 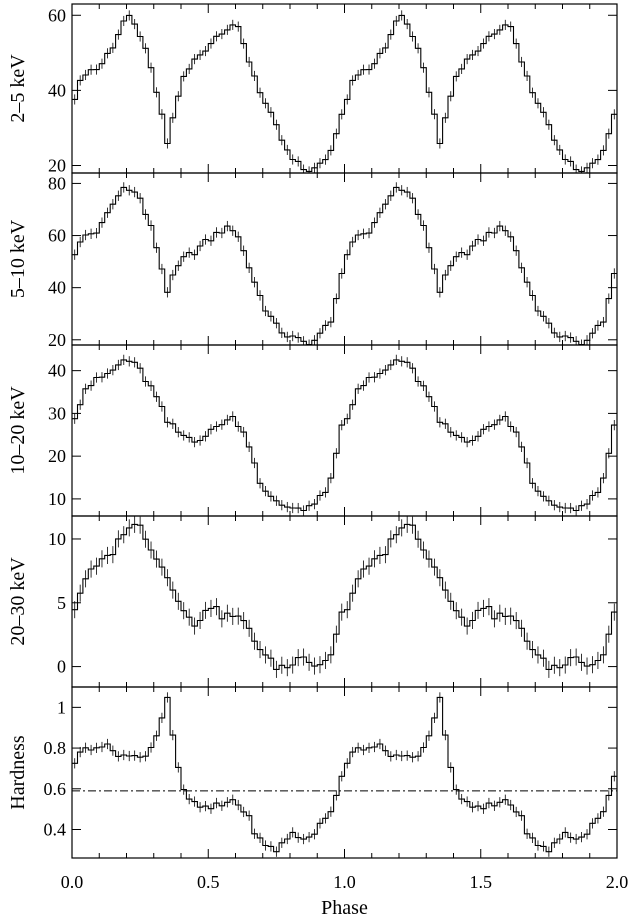 What do you see at coordinates (61, 707) in the screenshot?
I see `y-tick-label: 1` at bounding box center [61, 707].